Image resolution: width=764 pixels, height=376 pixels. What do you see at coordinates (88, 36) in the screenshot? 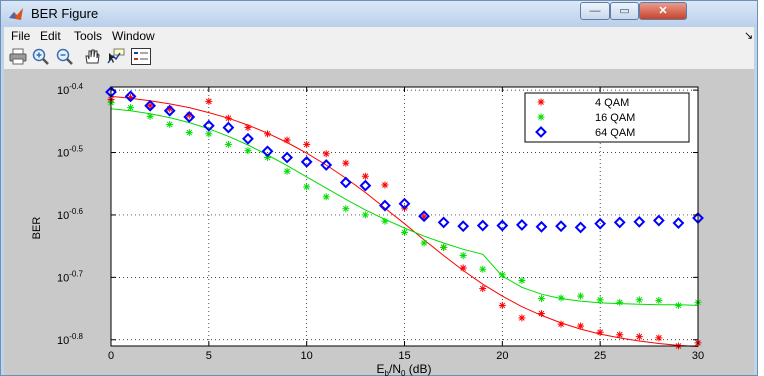
I see `menu-tools: Tools` at bounding box center [88, 36].